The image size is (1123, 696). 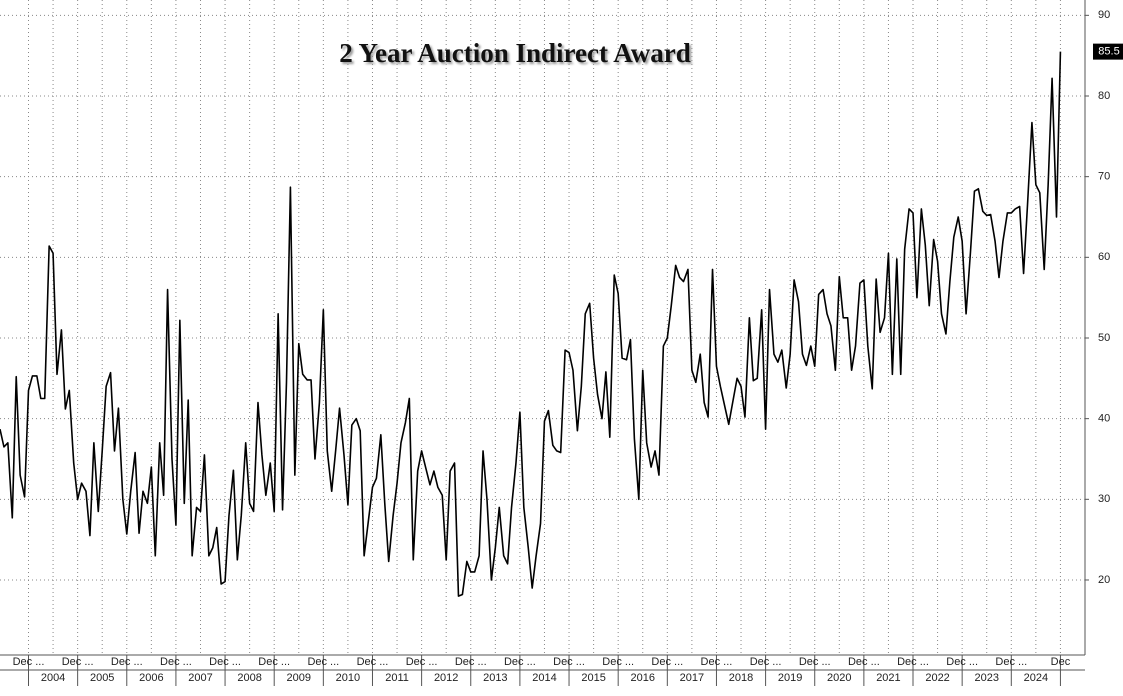 What do you see at coordinates (986, 678) in the screenshot?
I see `year-label: 2023` at bounding box center [986, 678].